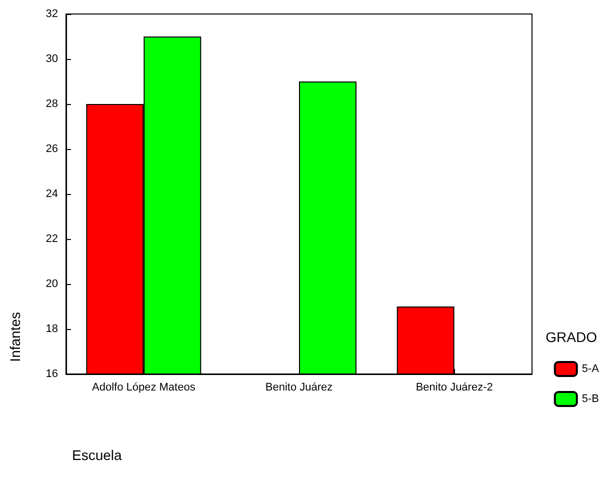  What do you see at coordinates (15, 337) in the screenshot?
I see `y-axis-title: Infantes` at bounding box center [15, 337].